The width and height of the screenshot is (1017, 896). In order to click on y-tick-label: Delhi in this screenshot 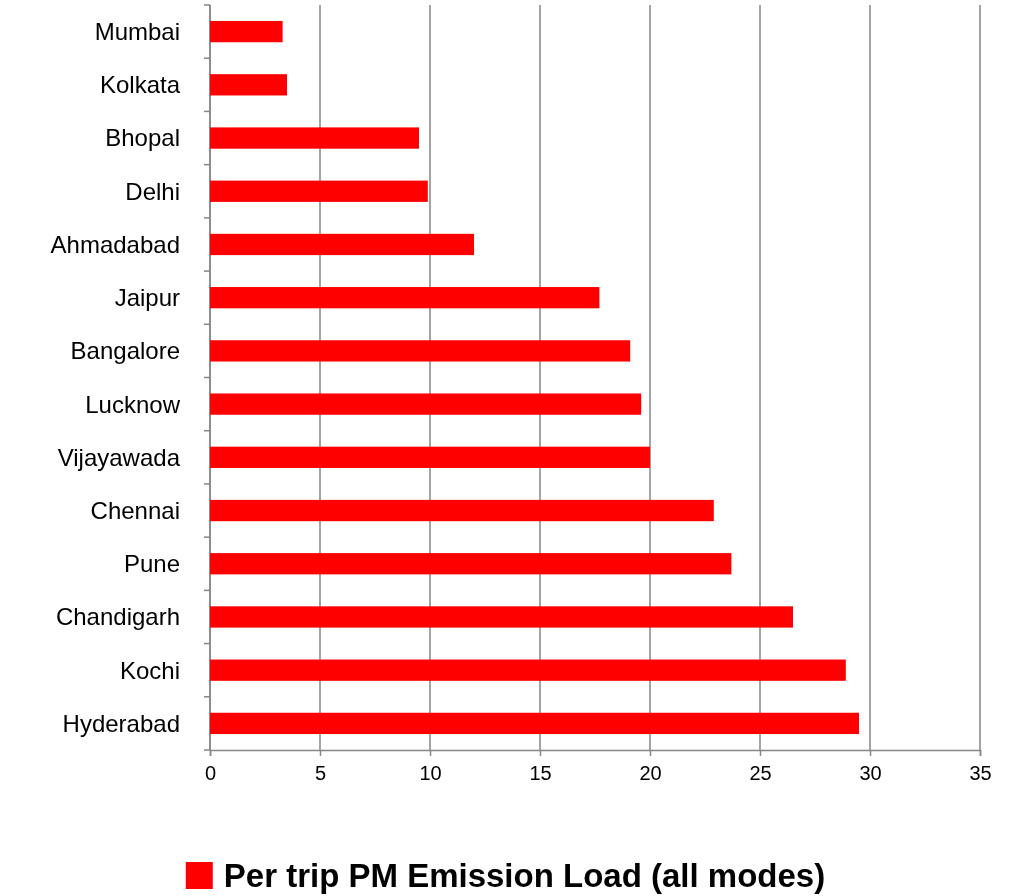, I will do `click(152, 191)`.